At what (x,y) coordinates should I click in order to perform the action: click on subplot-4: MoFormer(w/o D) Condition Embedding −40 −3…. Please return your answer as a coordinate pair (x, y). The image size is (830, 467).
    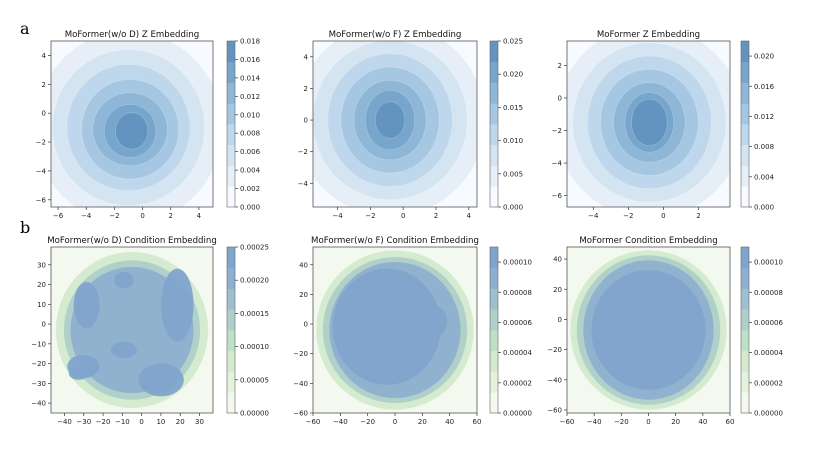
    Looking at the image, I should click on (150, 331).